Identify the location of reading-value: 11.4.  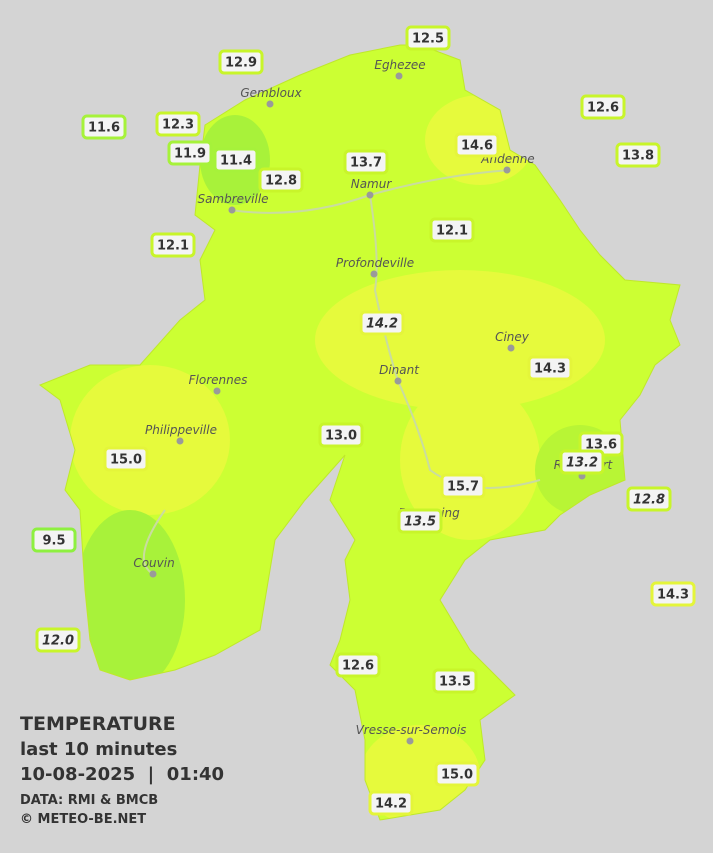
(236, 161).